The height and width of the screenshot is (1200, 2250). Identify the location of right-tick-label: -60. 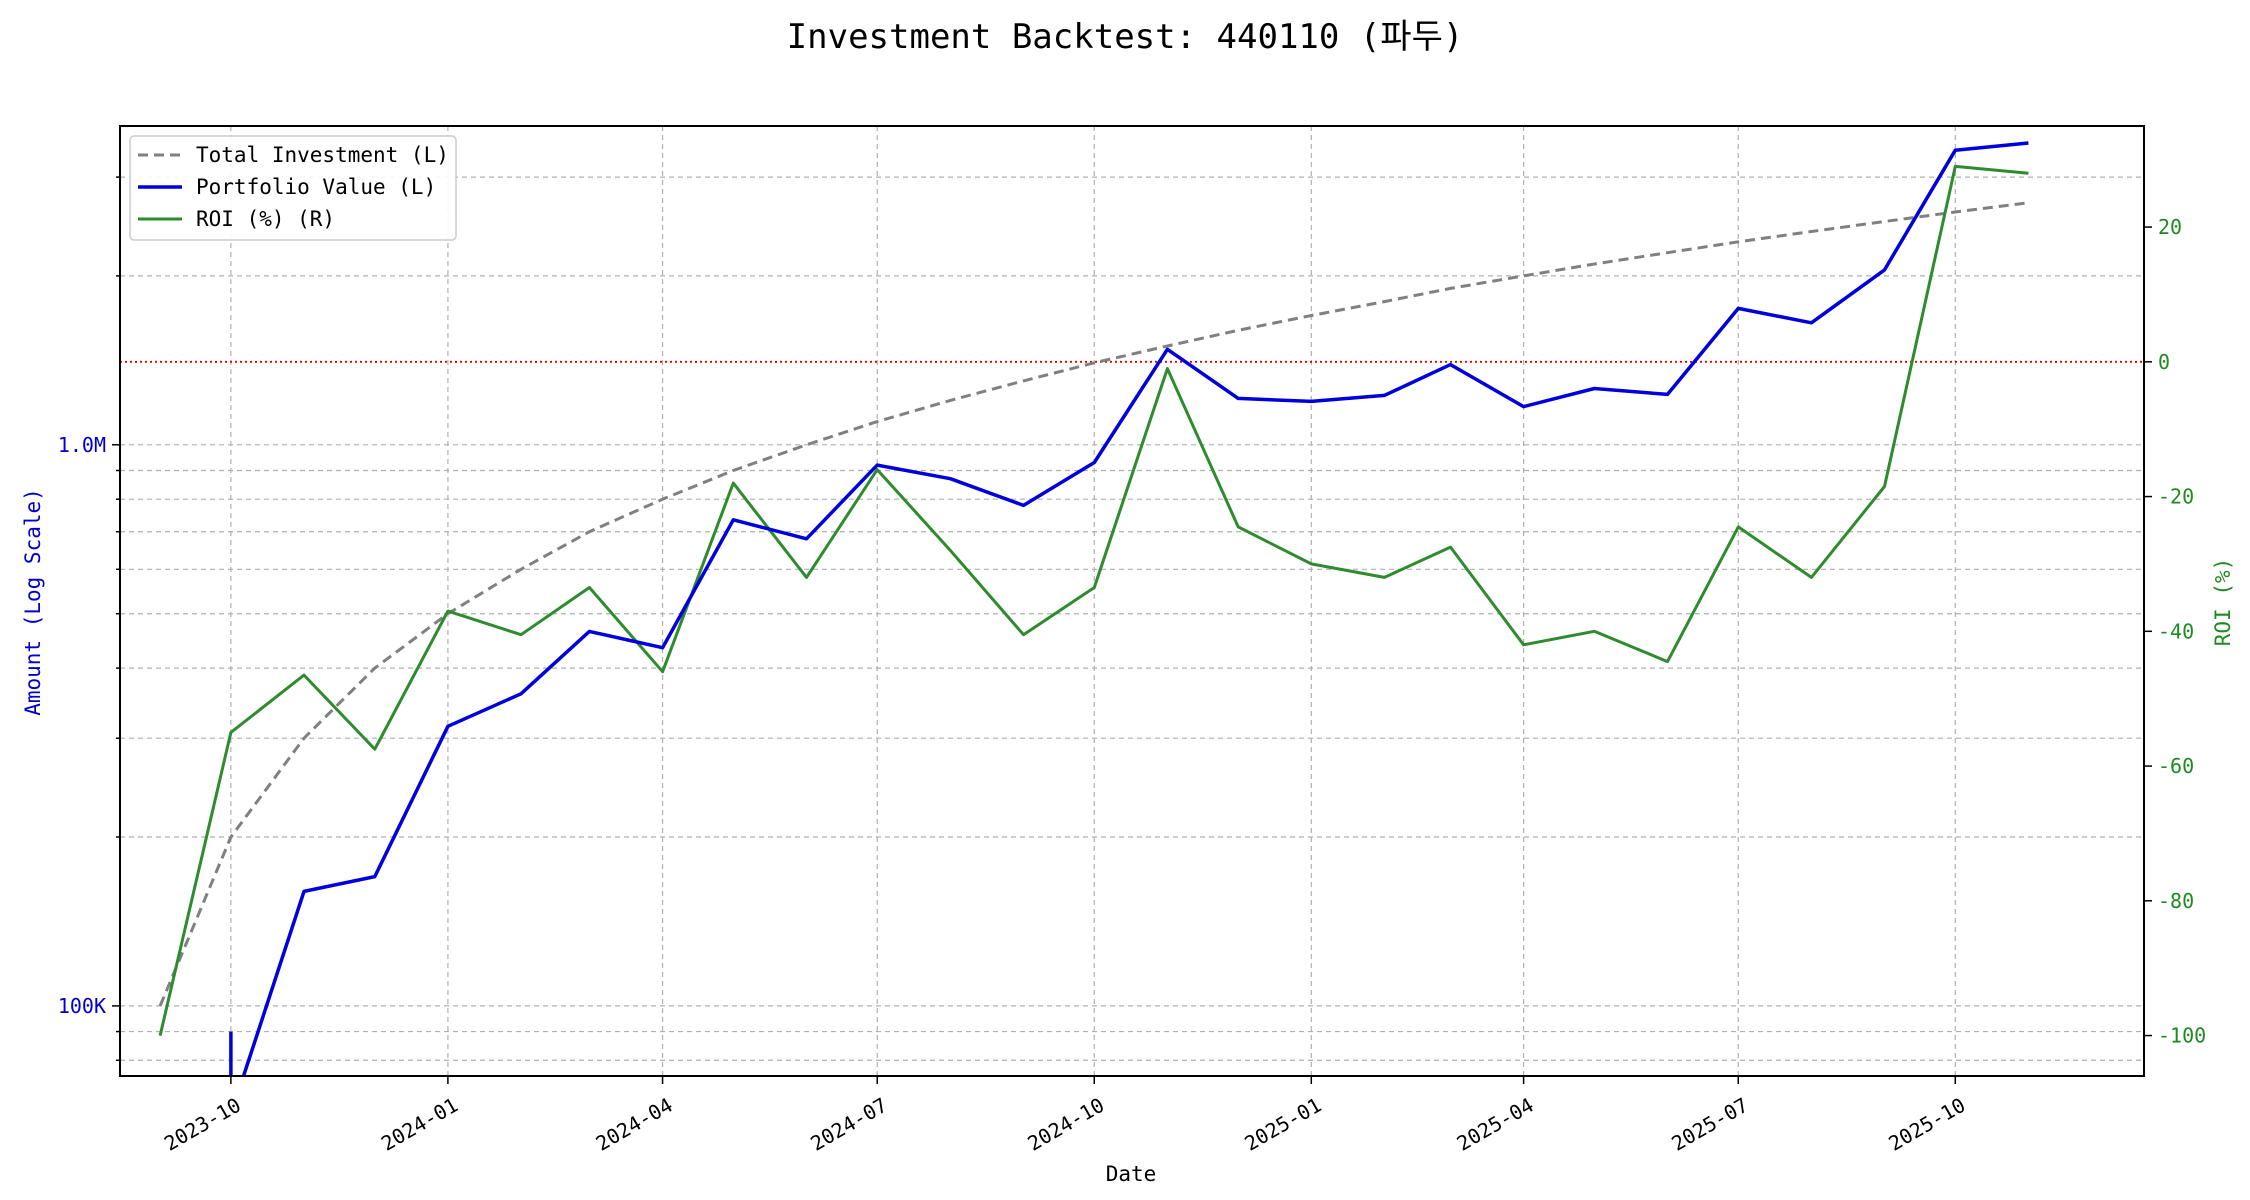
(2176, 766).